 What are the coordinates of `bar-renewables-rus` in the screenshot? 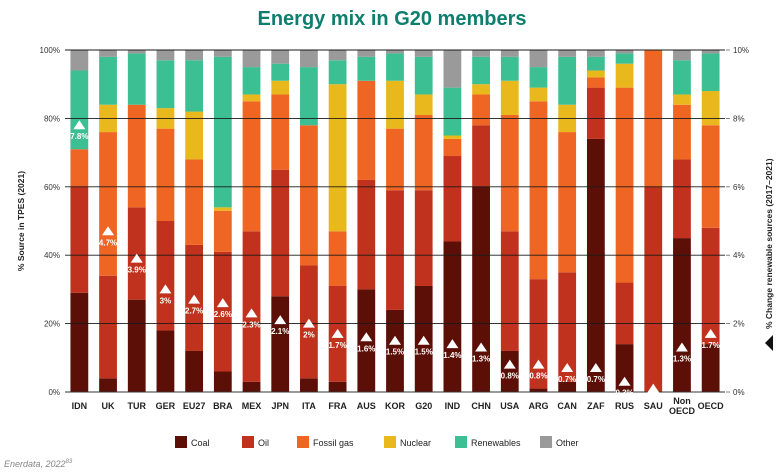 It's located at (624, 58).